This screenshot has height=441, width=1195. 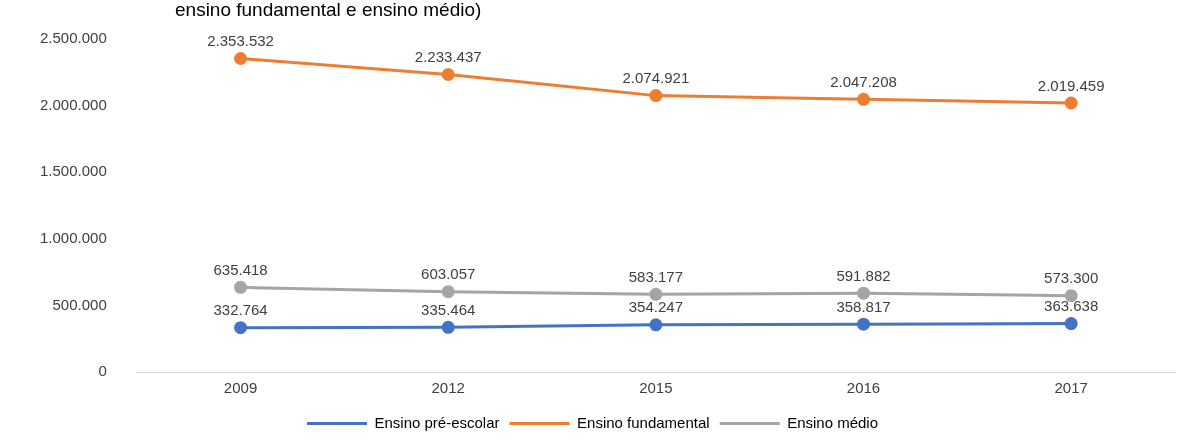 I want to click on x-tick-label: 2015, so click(x=656, y=388).